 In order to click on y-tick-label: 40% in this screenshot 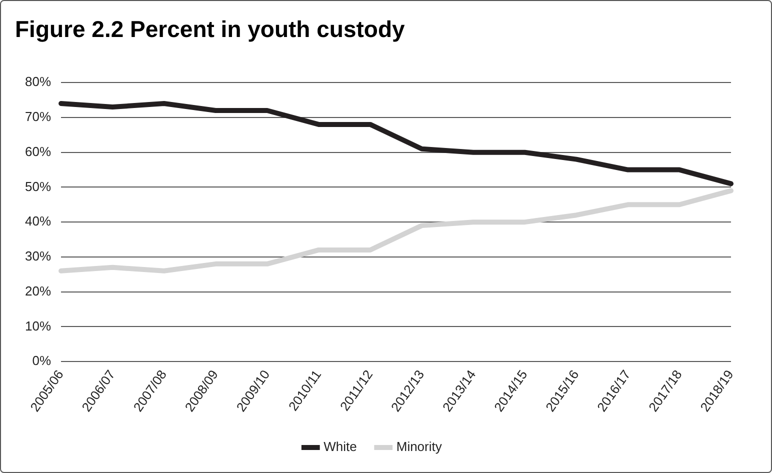, I will do `click(38, 221)`.